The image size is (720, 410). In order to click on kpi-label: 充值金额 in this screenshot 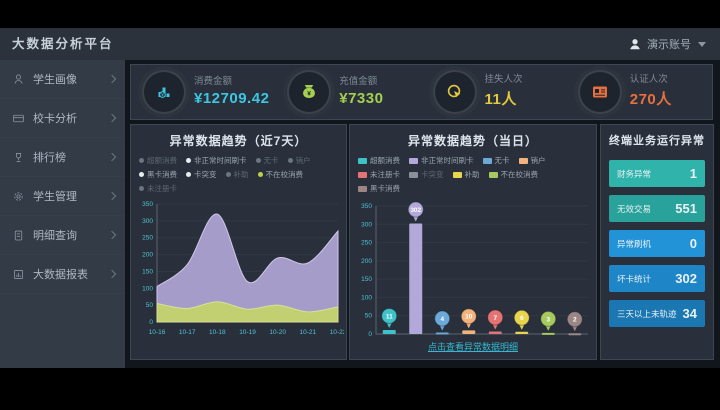, I will do `click(358, 82)`.